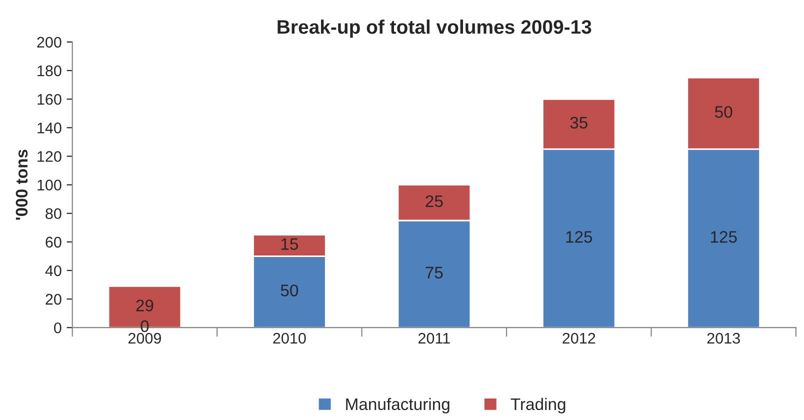 The width and height of the screenshot is (804, 420). What do you see at coordinates (723, 338) in the screenshot?
I see `x-tick-label: 2013` at bounding box center [723, 338].